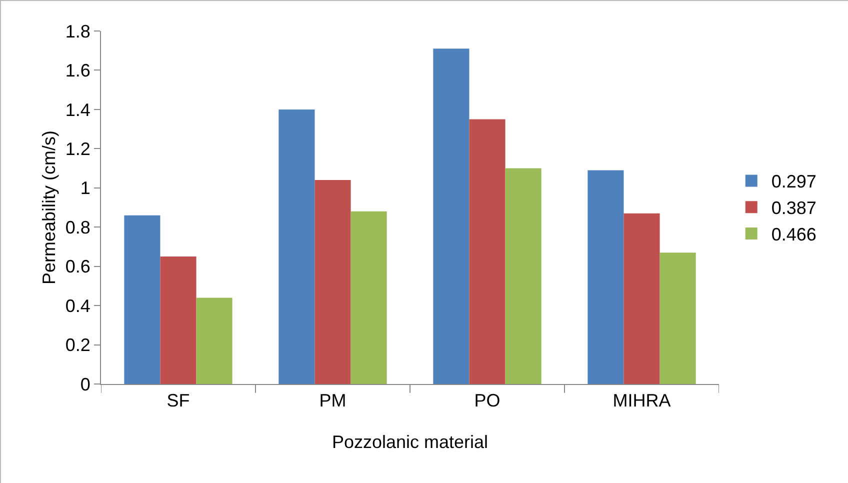 The width and height of the screenshot is (848, 483). What do you see at coordinates (77, 345) in the screenshot?
I see `y-tick-label: 0.2` at bounding box center [77, 345].